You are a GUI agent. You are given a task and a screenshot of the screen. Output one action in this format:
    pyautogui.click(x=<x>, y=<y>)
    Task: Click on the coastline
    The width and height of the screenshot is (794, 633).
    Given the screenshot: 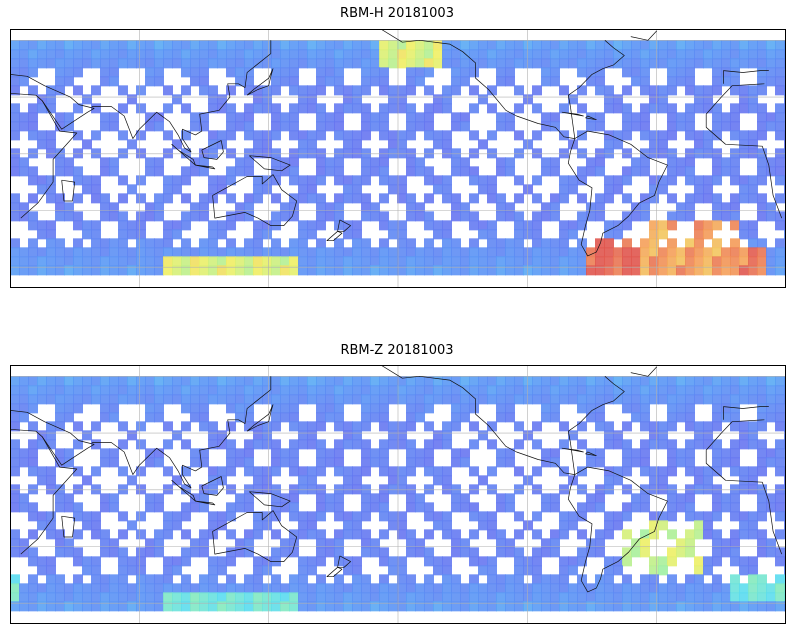 What is the action you would take?
    pyautogui.click(x=183, y=155)
    